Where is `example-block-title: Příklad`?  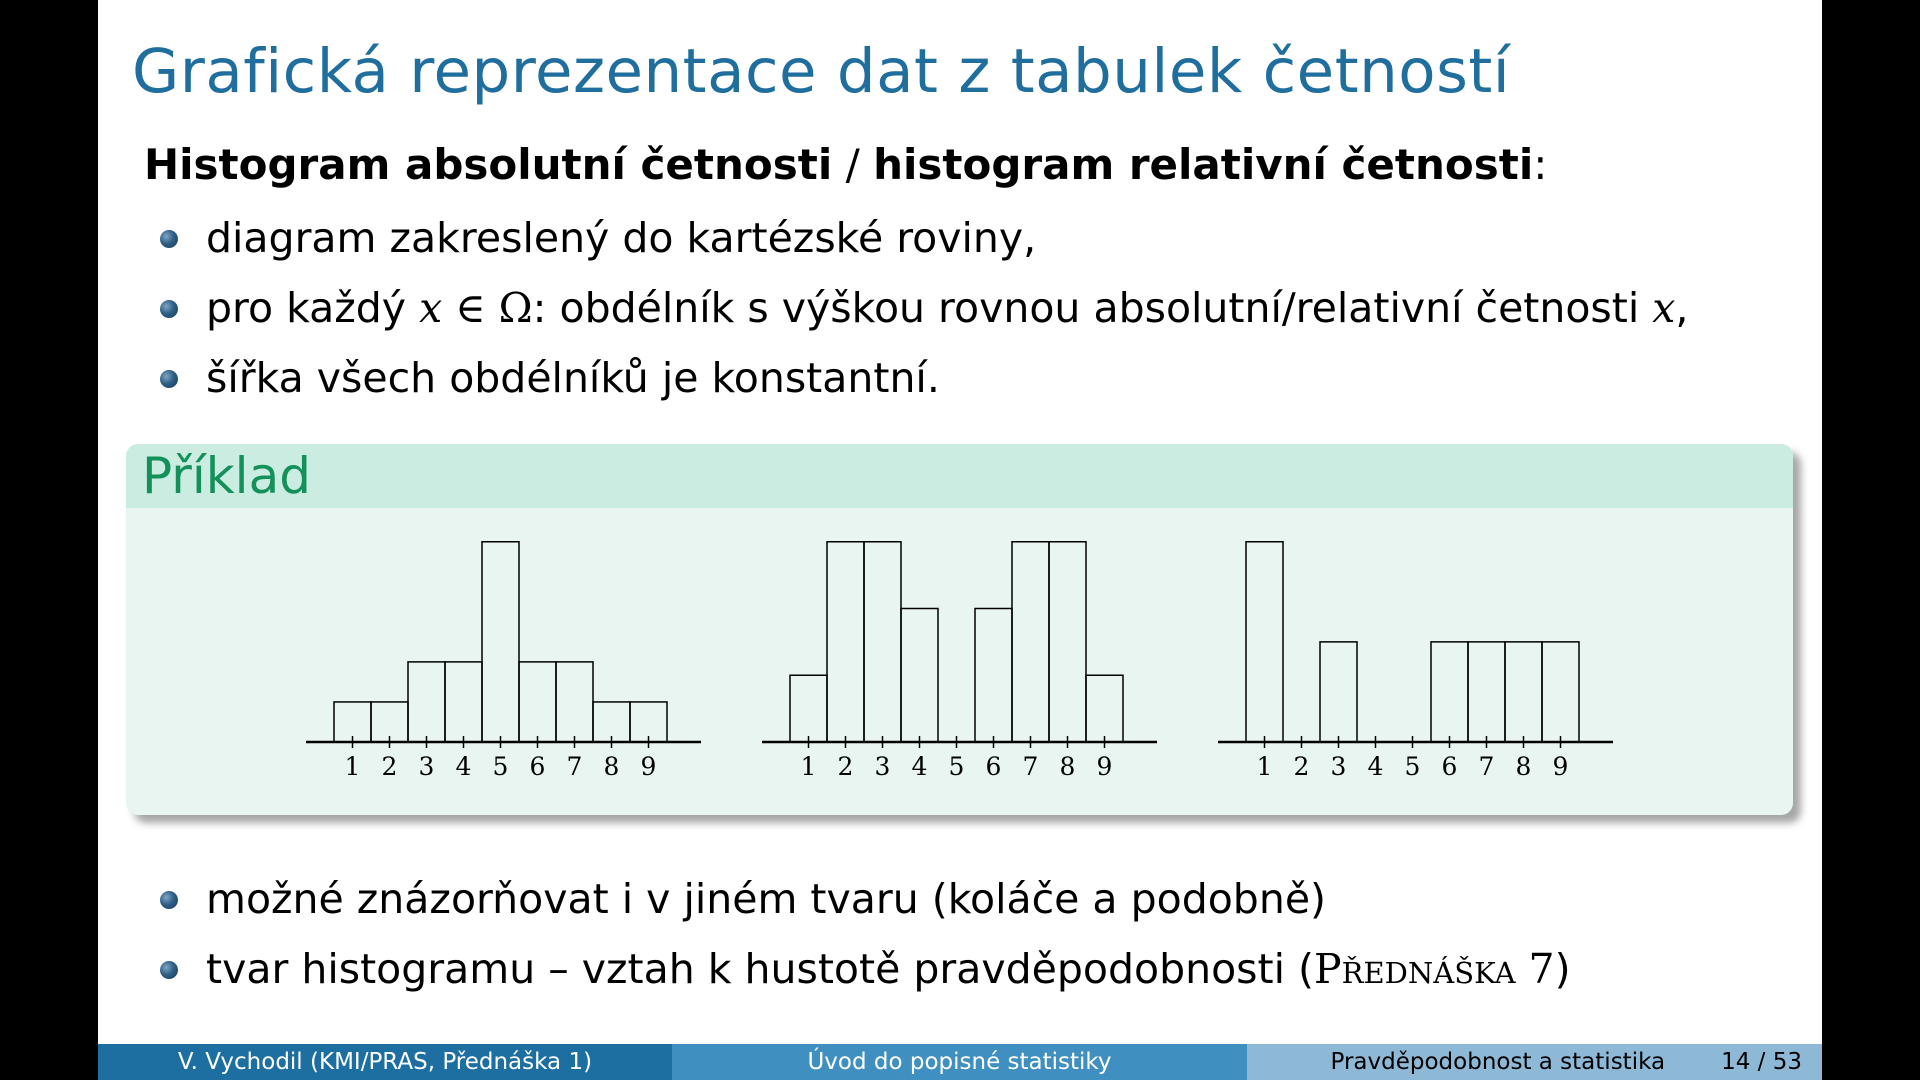
example-block-title: Příklad is located at coordinates (959, 476).